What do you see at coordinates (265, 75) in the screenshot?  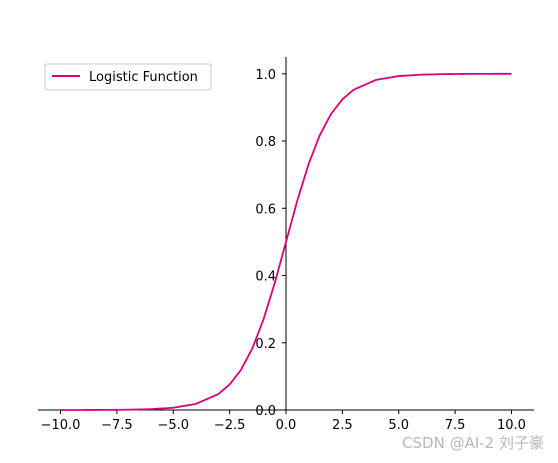 I see `y-tick-label: 1.0` at bounding box center [265, 75].